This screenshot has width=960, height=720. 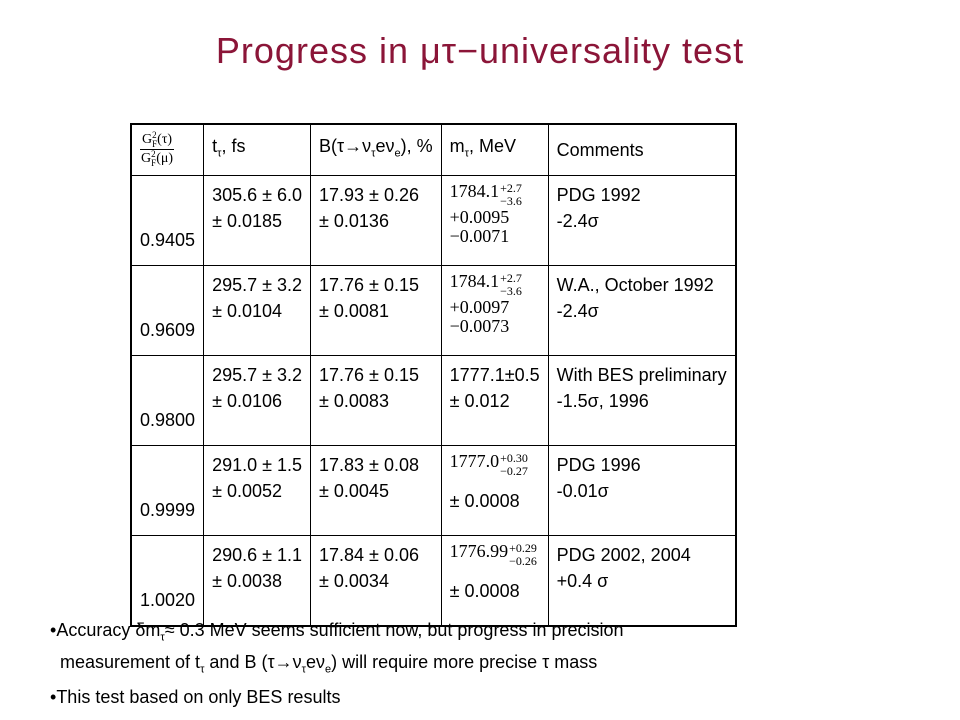 I want to click on cell-line: 17.83 ± 0.08, so click(x=369, y=465).